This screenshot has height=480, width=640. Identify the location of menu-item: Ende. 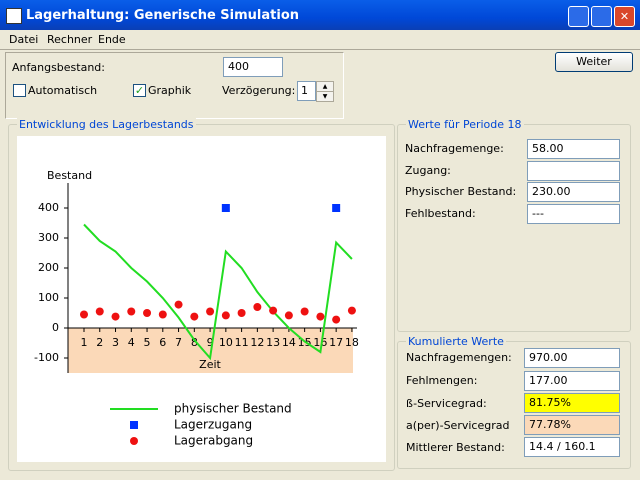
(112, 39).